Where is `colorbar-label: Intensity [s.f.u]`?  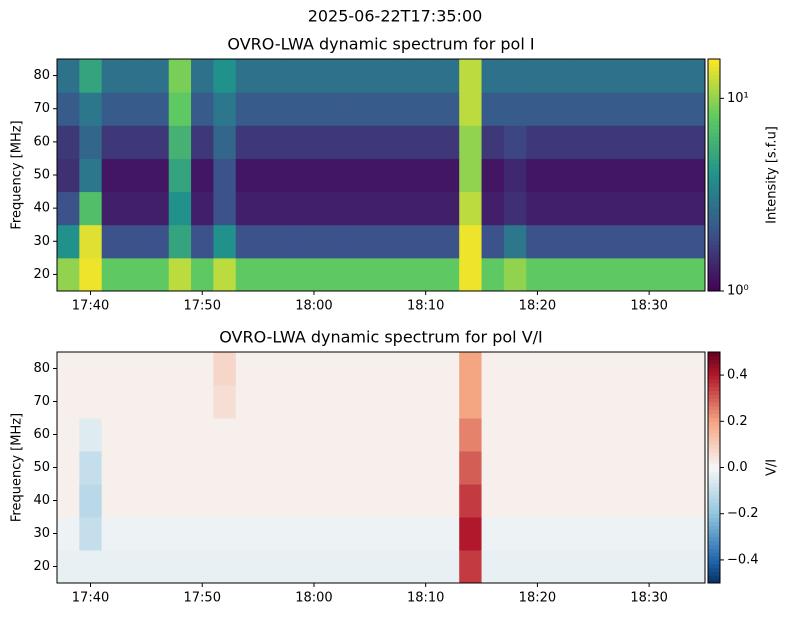
colorbar-label: Intensity [s.f.u] is located at coordinates (772, 175).